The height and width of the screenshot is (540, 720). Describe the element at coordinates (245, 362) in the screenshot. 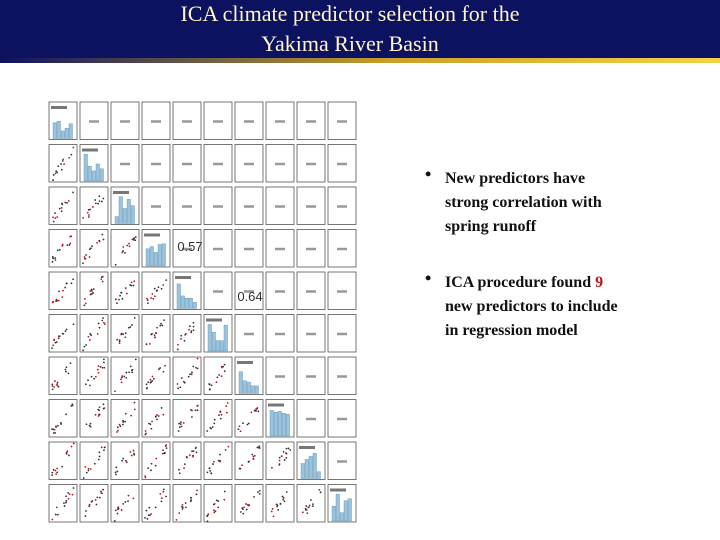

I see `variable-label` at that location.